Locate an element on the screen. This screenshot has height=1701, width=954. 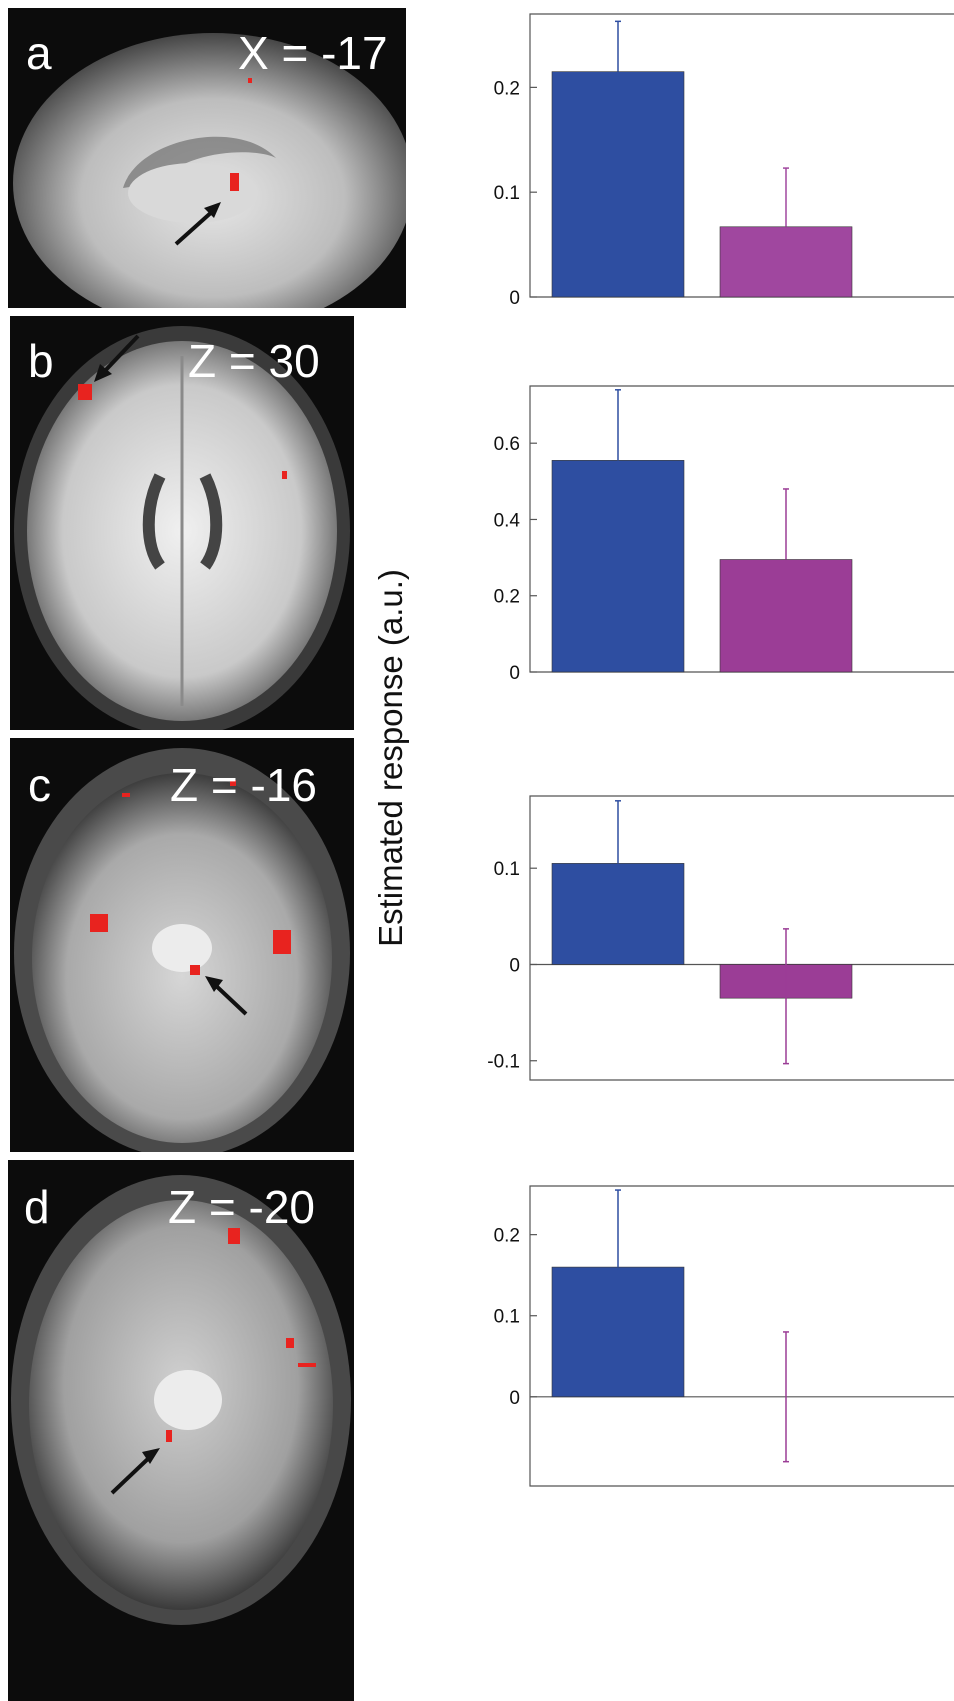
slice-coordinate: X = -17 is located at coordinates (313, 53).